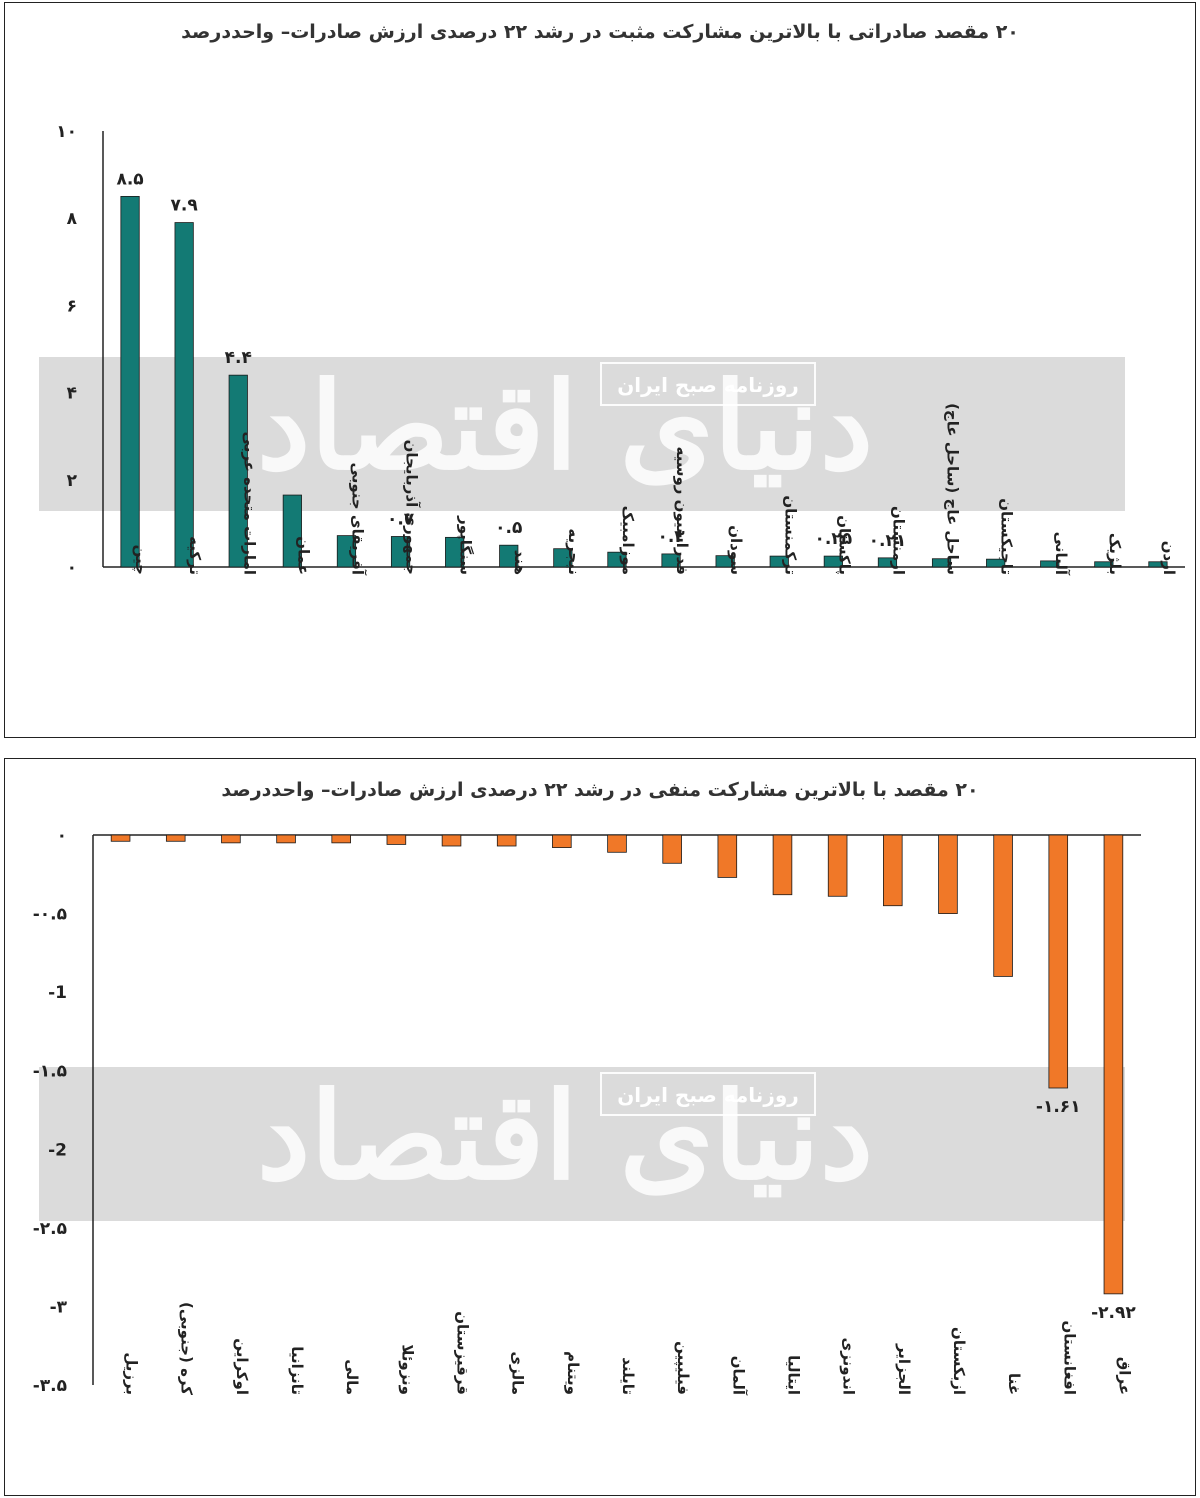  Describe the element at coordinates (187, 1348) in the screenshot. I see `category-label: کره (جنوبی)` at that location.